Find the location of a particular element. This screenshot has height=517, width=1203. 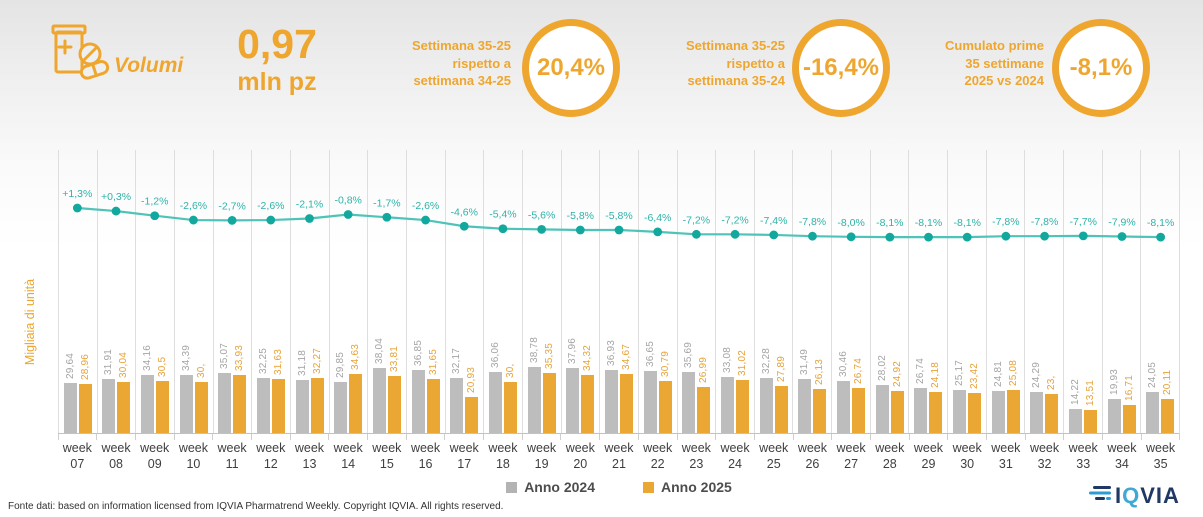

bar-value-label: 23,42 is located at coordinates (974, 376).